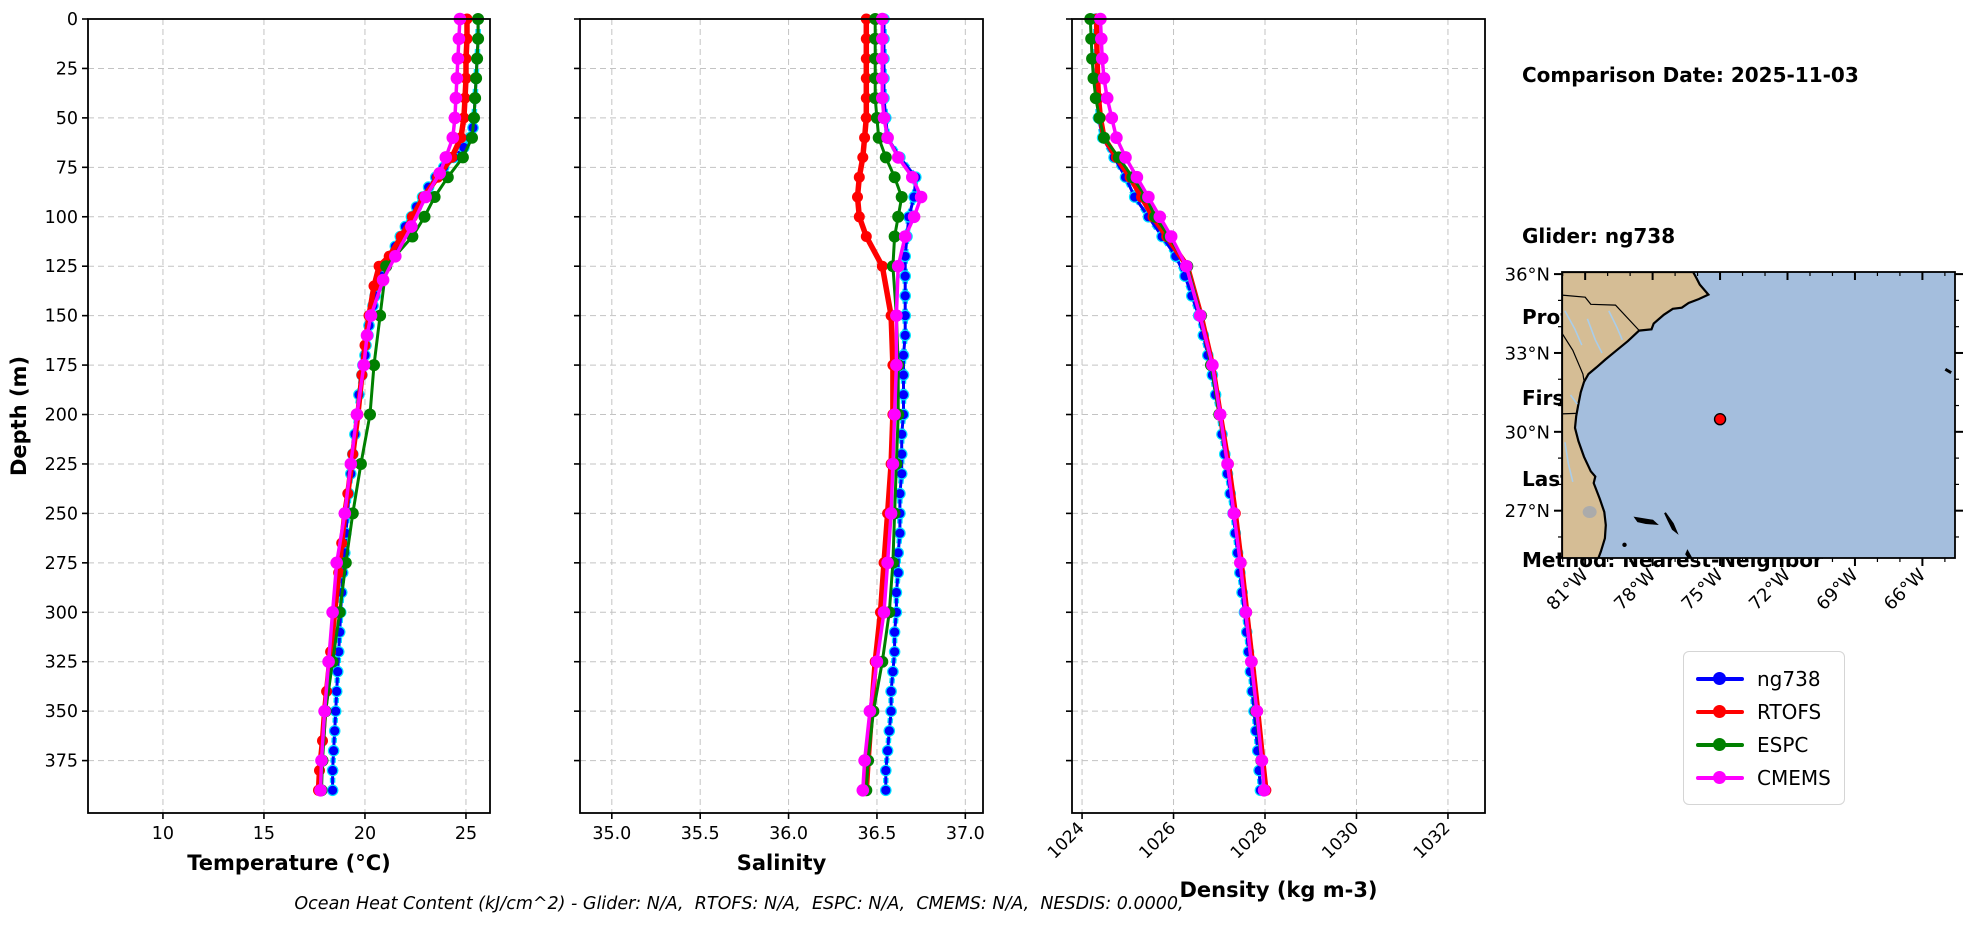 This screenshot has width=1978, height=934. I want to click on location-map: 36°N 33°N 30°N 27°N 81°W 78°W 75°W 72°W 69°W 66°W, so click(1734, 440).